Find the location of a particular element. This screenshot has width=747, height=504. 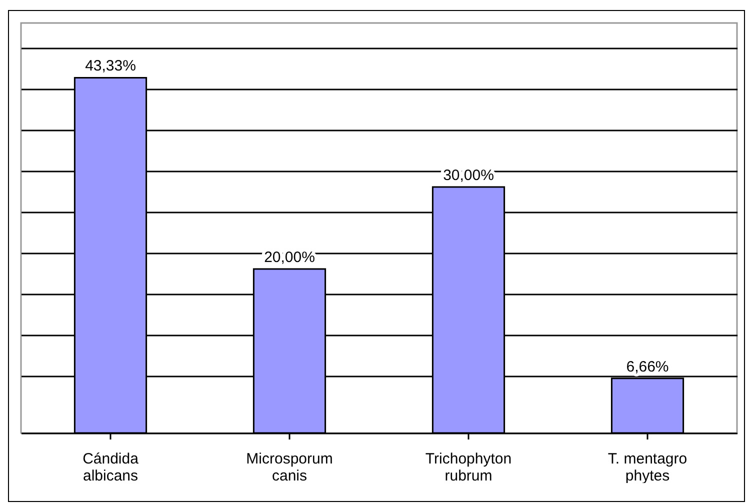

data-label: 43,33% is located at coordinates (110, 66).